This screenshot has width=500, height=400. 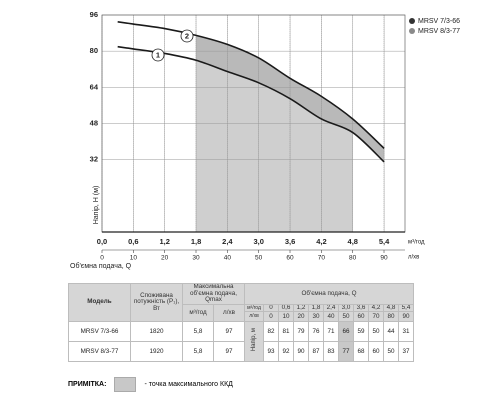 What do you see at coordinates (376, 332) in the screenshot?
I see `head-cell: 50` at bounding box center [376, 332].